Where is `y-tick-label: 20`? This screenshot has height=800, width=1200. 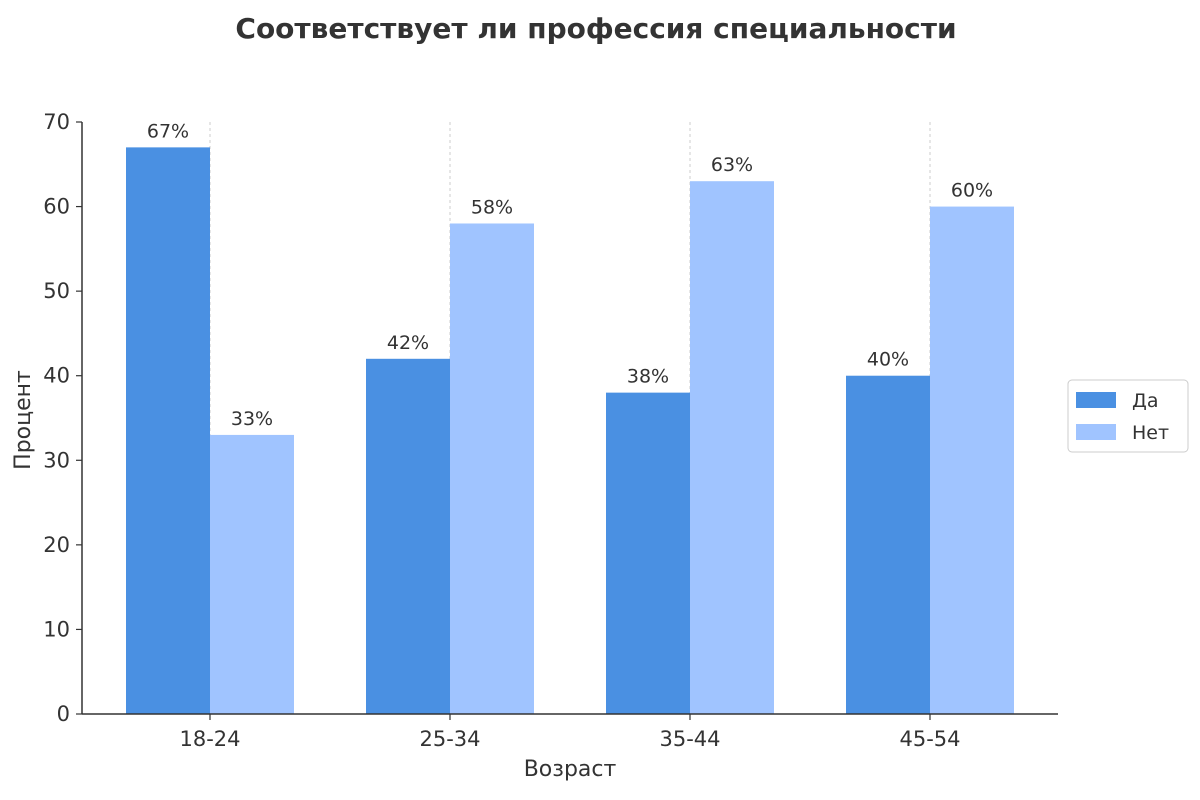
y-tick-label: 20 is located at coordinates (56, 545).